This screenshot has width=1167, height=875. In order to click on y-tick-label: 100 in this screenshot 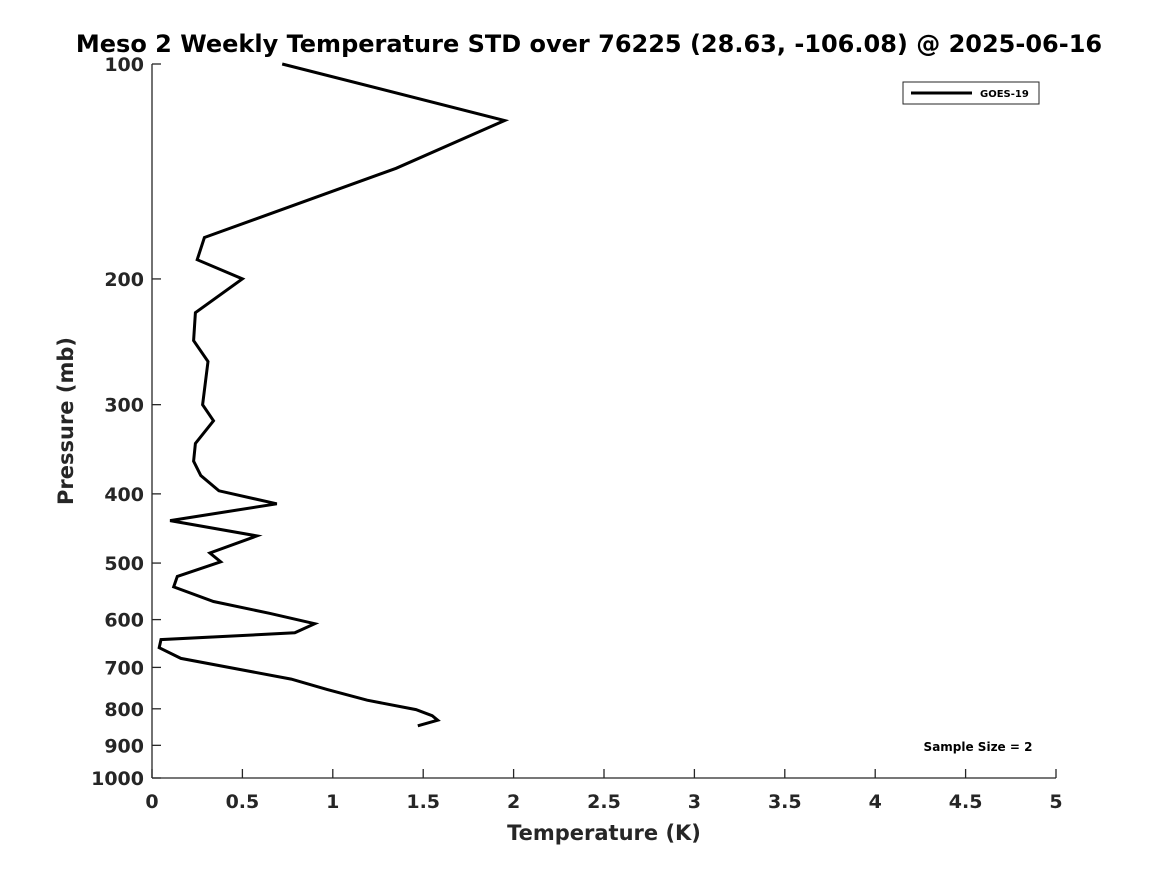, I will do `click(124, 65)`.